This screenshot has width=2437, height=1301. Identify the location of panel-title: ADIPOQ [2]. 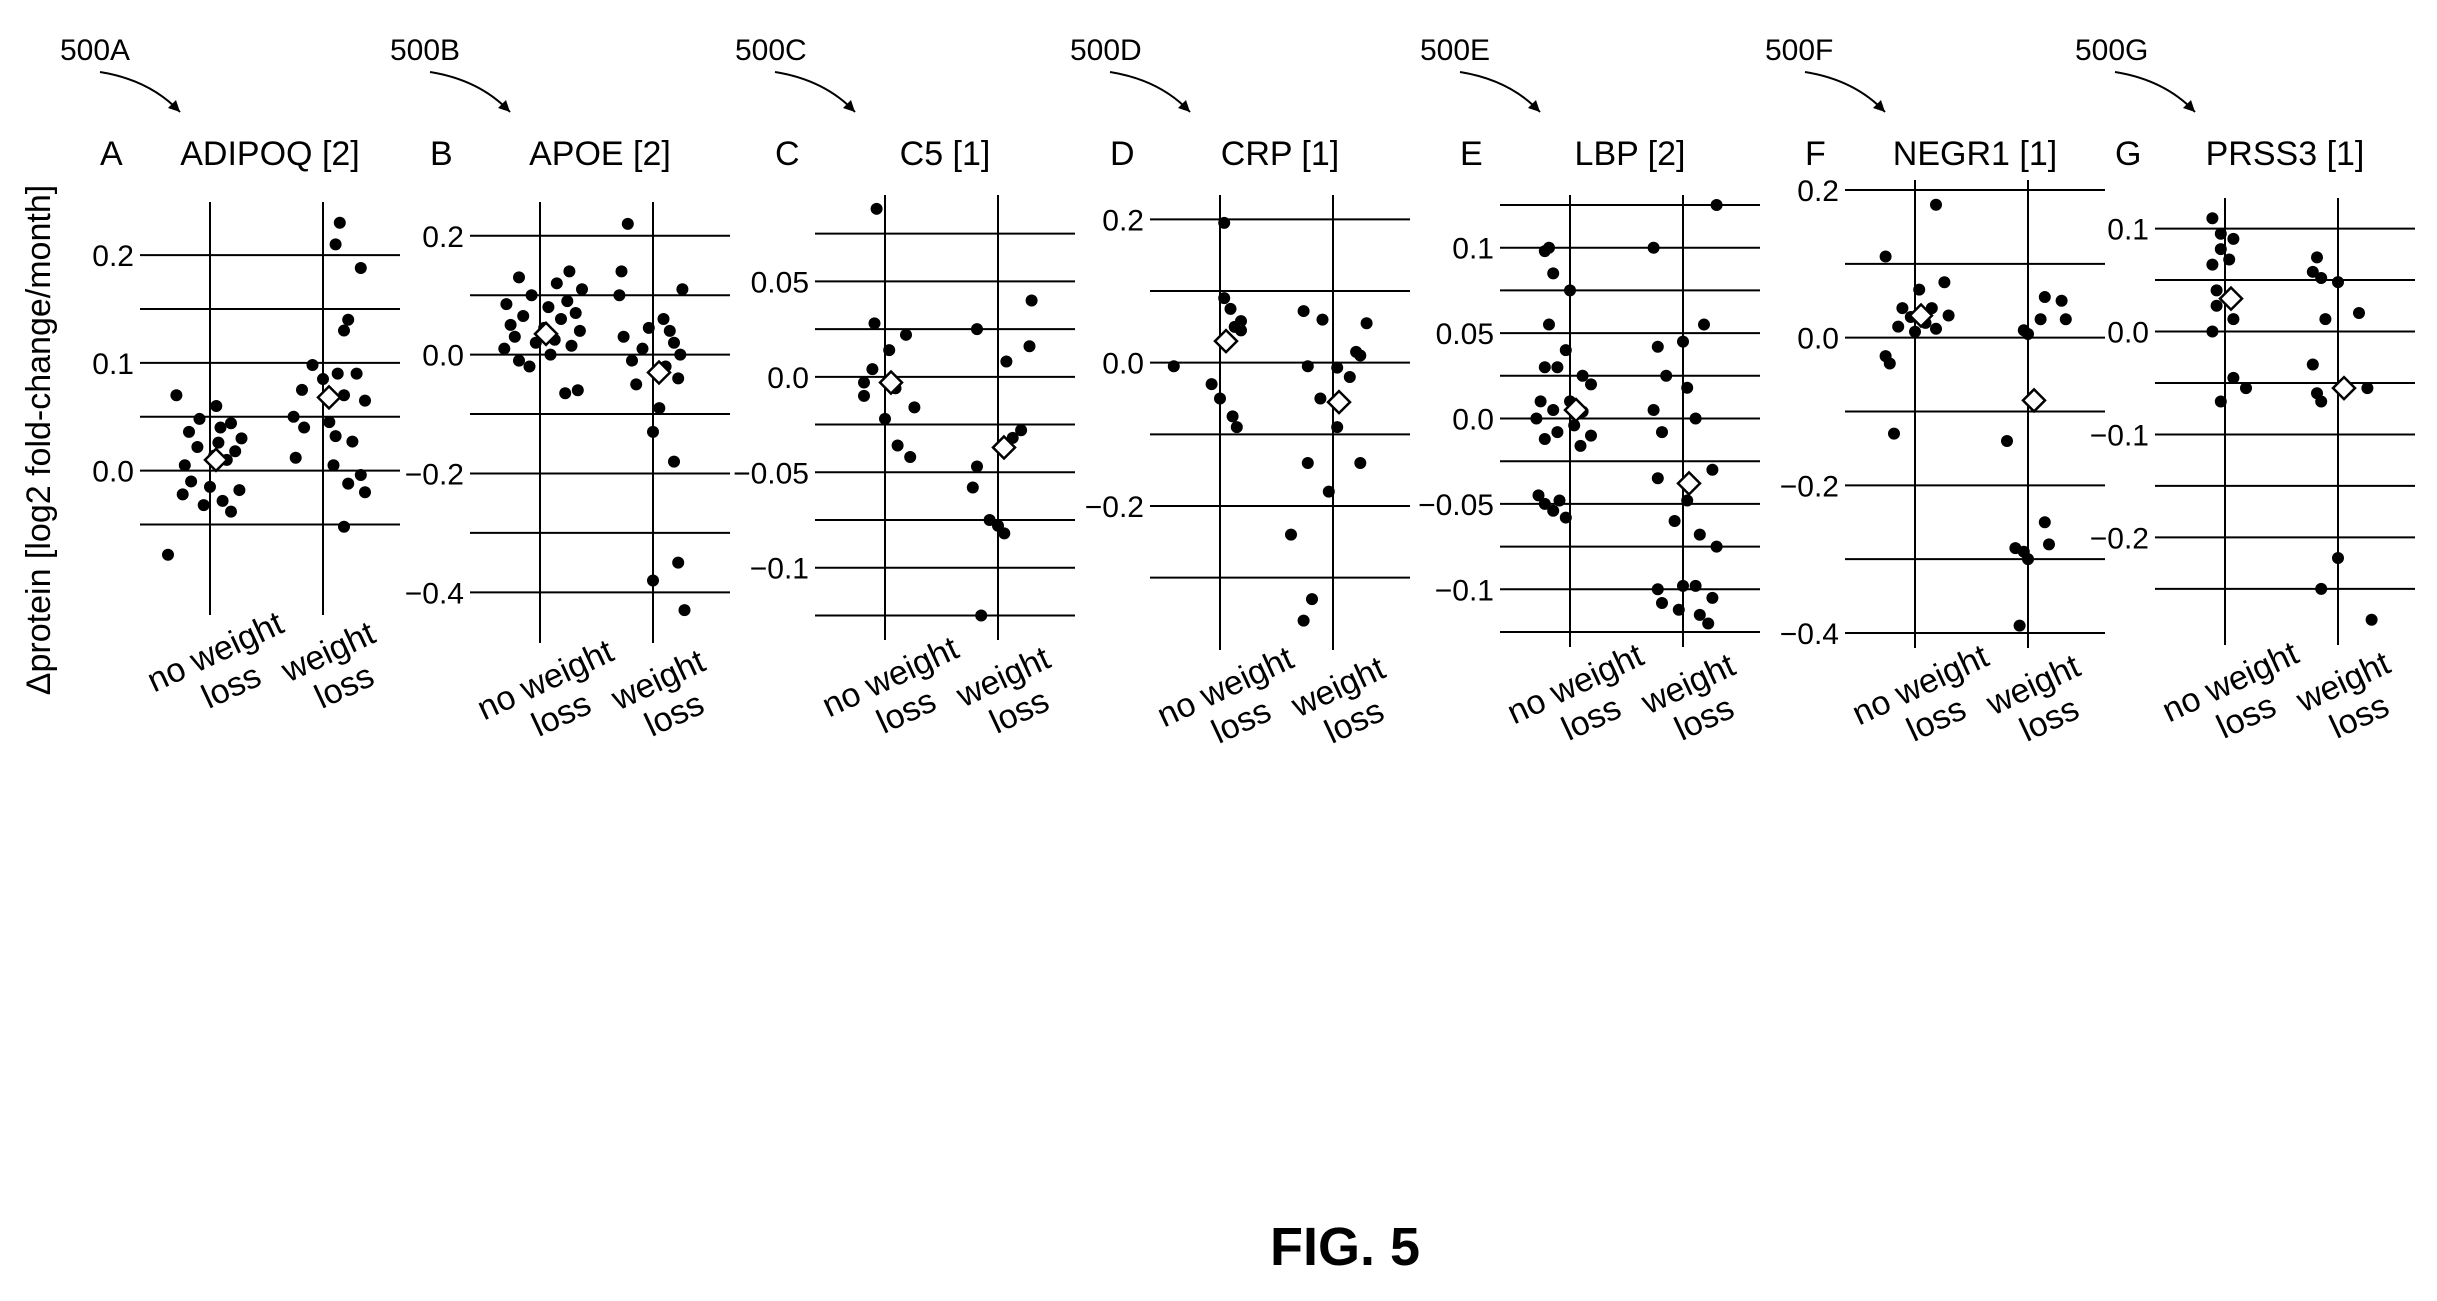
(270, 154).